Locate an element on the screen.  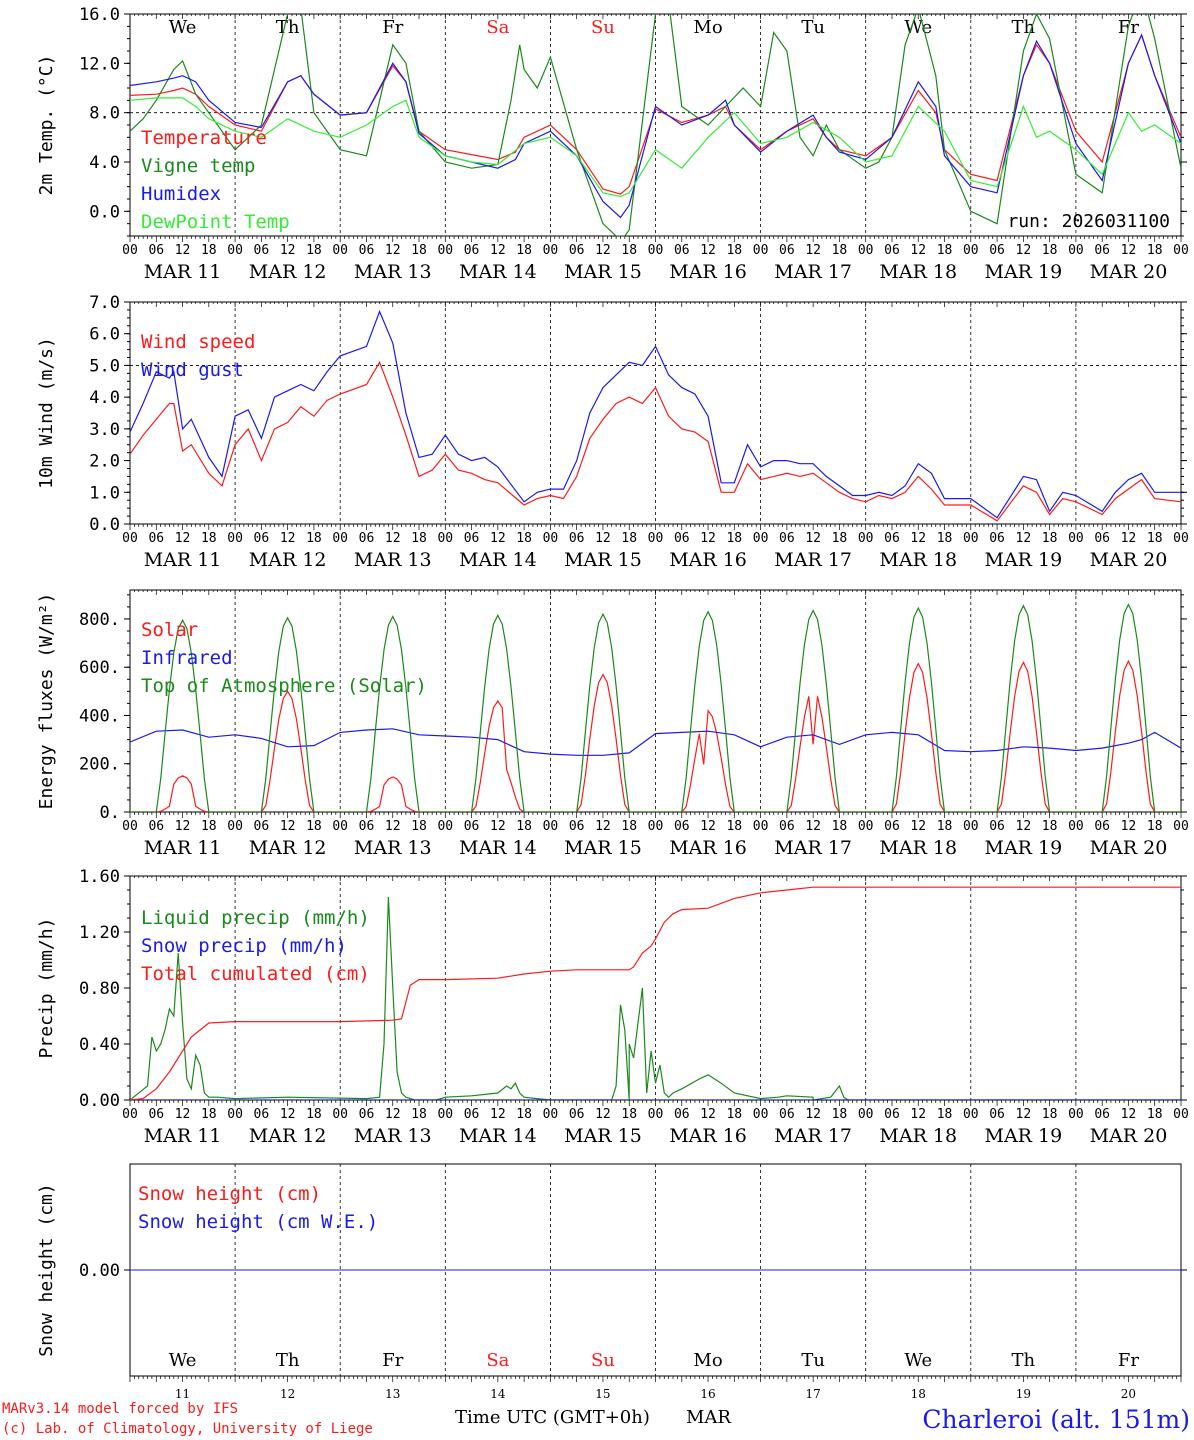
y-tick-label: 400. is located at coordinates (99, 716).